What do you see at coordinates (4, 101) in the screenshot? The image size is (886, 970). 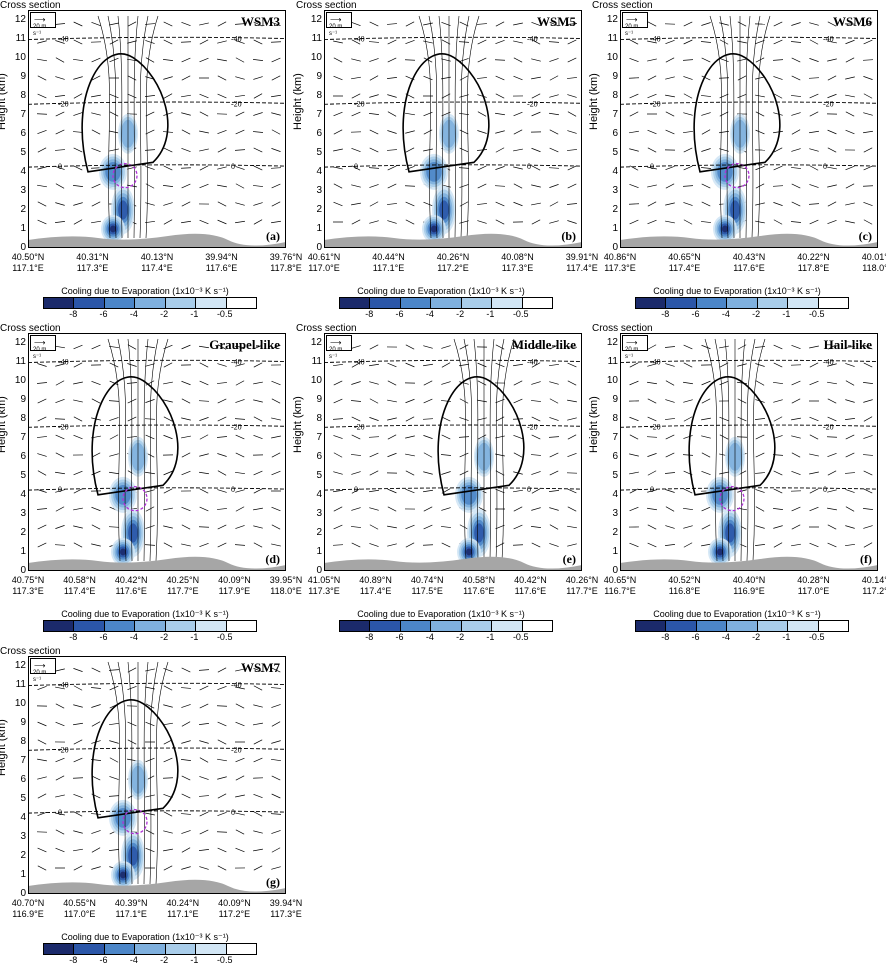 I see `y-axis-label: Height (km)` at bounding box center [4, 101].